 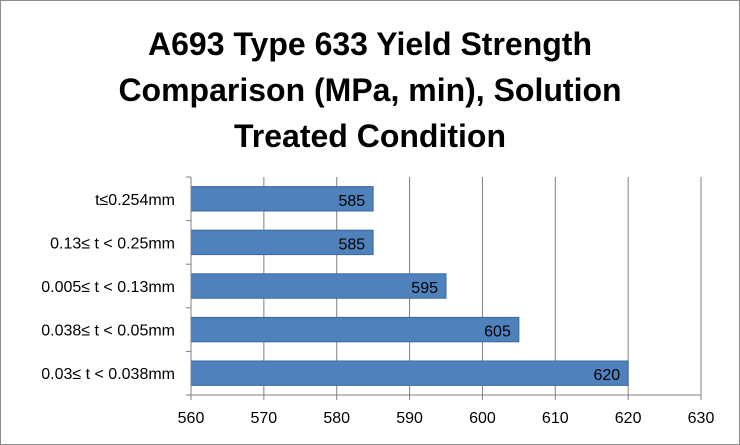 I want to click on data-label: 595, so click(x=424, y=288).